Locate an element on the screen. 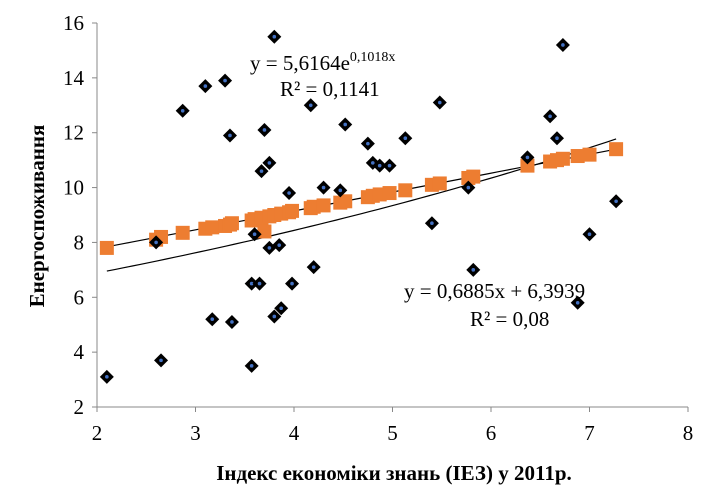 Image resolution: width=702 pixels, height=494 pixels. x-tick-label: 3 is located at coordinates (195, 433).